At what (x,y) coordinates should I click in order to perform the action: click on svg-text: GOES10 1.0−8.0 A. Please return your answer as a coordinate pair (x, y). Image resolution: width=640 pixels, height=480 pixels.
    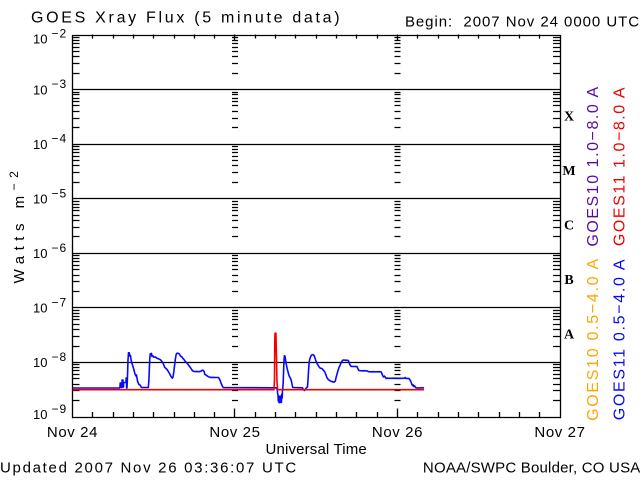
    Looking at the image, I should click on (593, 165).